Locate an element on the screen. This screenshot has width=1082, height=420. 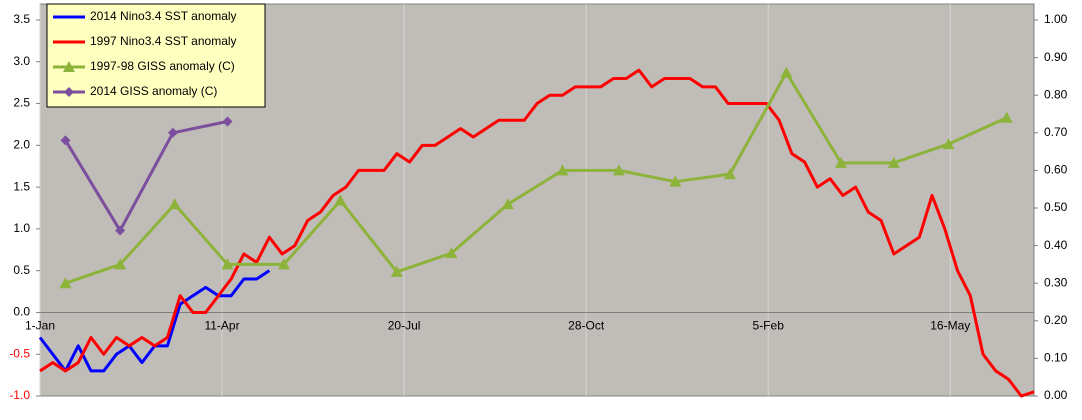
legend-label: 1997 Nino3.4 SST anomaly is located at coordinates (163, 41).